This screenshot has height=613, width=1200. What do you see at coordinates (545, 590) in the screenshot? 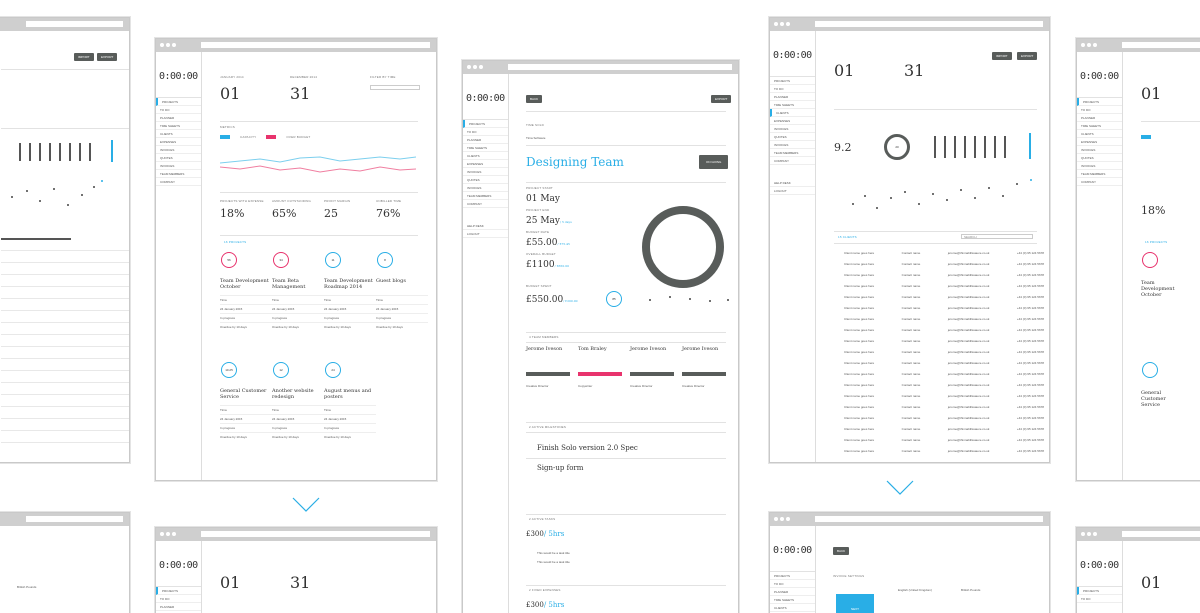
I see `fixed-label: 2 FIXED EXPENSES` at bounding box center [545, 590].